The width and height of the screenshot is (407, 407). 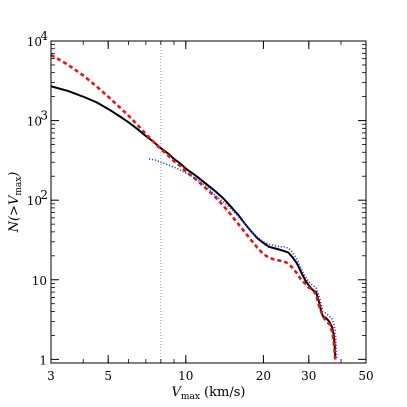 I want to click on y-axis-label-post: ), so click(x=14, y=175).